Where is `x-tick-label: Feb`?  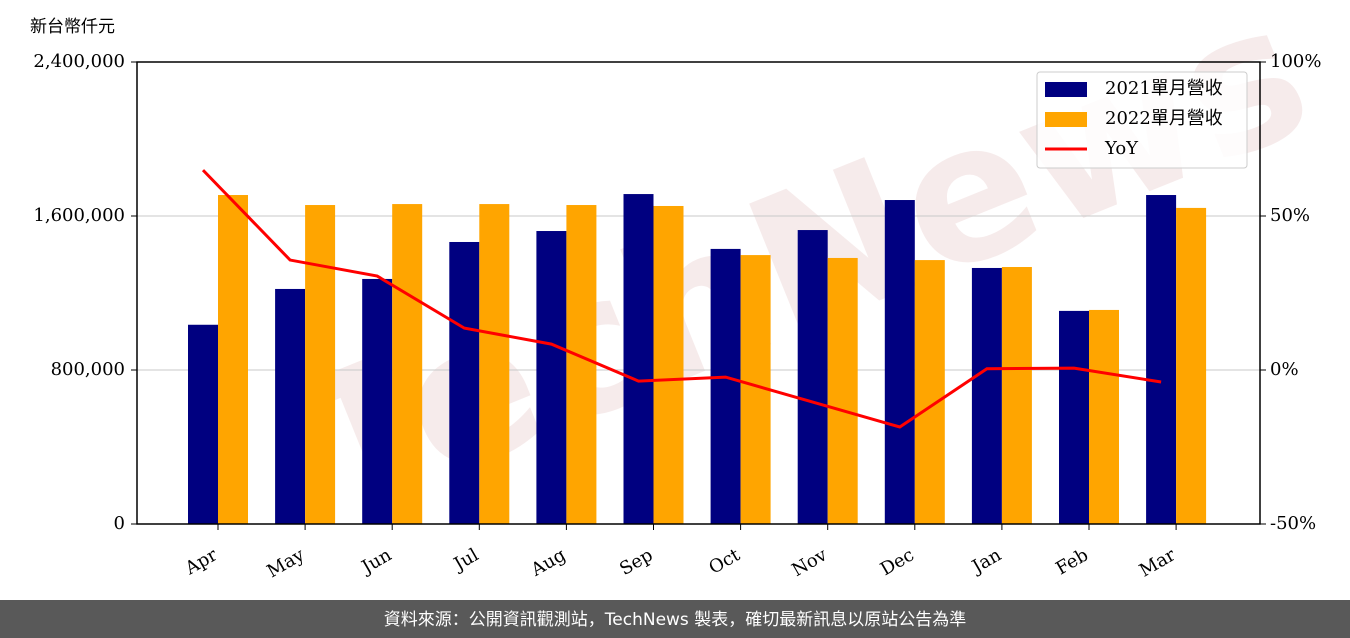 x-tick-label: Feb is located at coordinates (1072, 561).